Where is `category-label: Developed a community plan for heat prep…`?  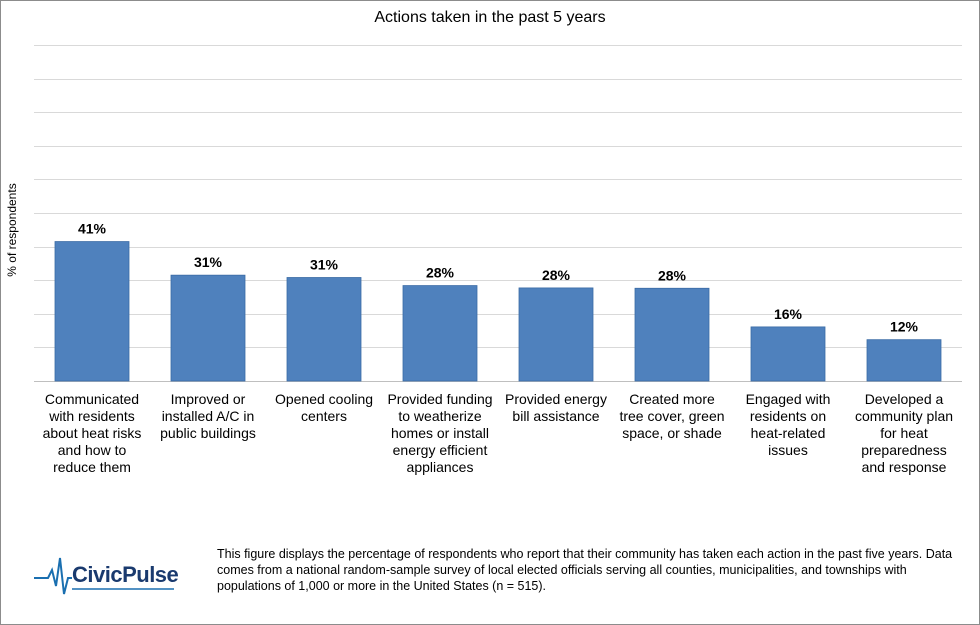 category-label: Developed a community plan for heat prep… is located at coordinates (904, 433).